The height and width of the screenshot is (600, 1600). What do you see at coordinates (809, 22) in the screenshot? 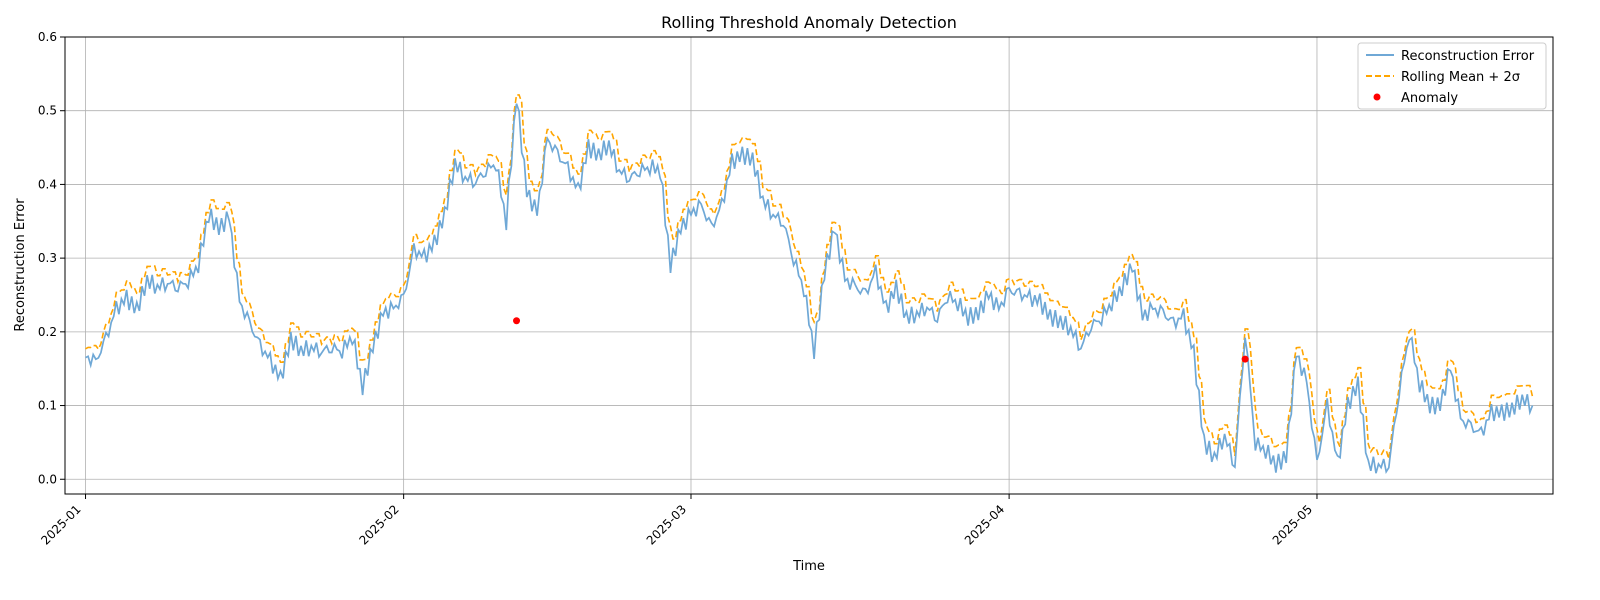
I see `chart-title: Rolling Threshold Anomaly Detection` at bounding box center [809, 22].